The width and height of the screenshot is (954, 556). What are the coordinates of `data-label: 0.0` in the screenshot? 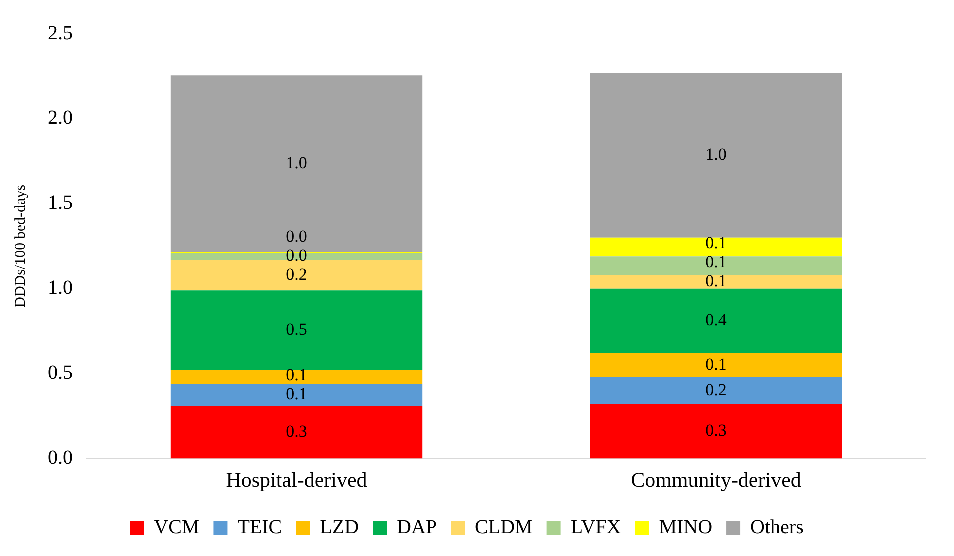 It's located at (297, 236).